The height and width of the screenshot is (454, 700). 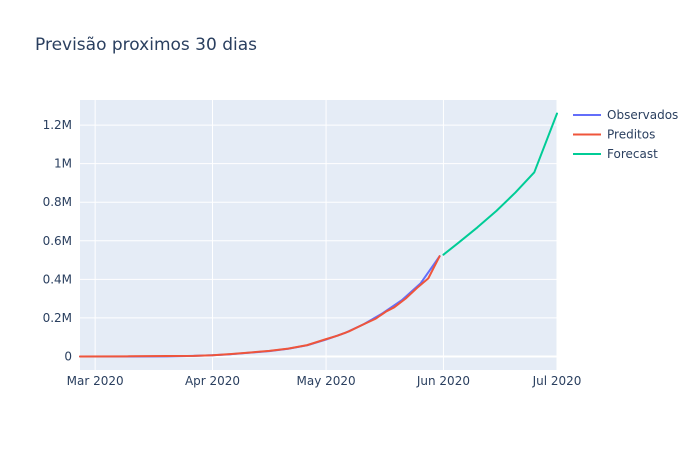 I want to click on legend-item-forecast: Forecast, so click(x=615, y=154).